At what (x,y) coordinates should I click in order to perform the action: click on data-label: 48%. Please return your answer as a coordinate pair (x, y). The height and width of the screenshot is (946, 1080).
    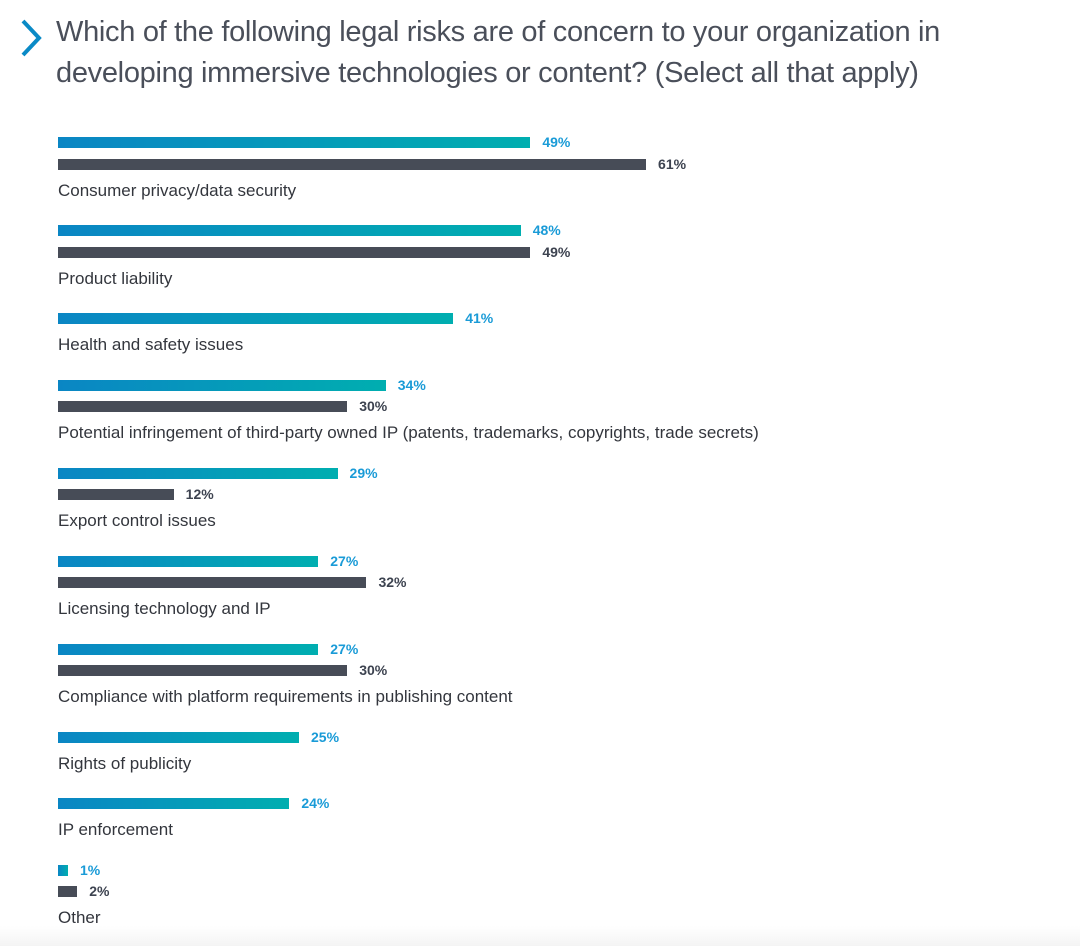
    Looking at the image, I should click on (546, 230).